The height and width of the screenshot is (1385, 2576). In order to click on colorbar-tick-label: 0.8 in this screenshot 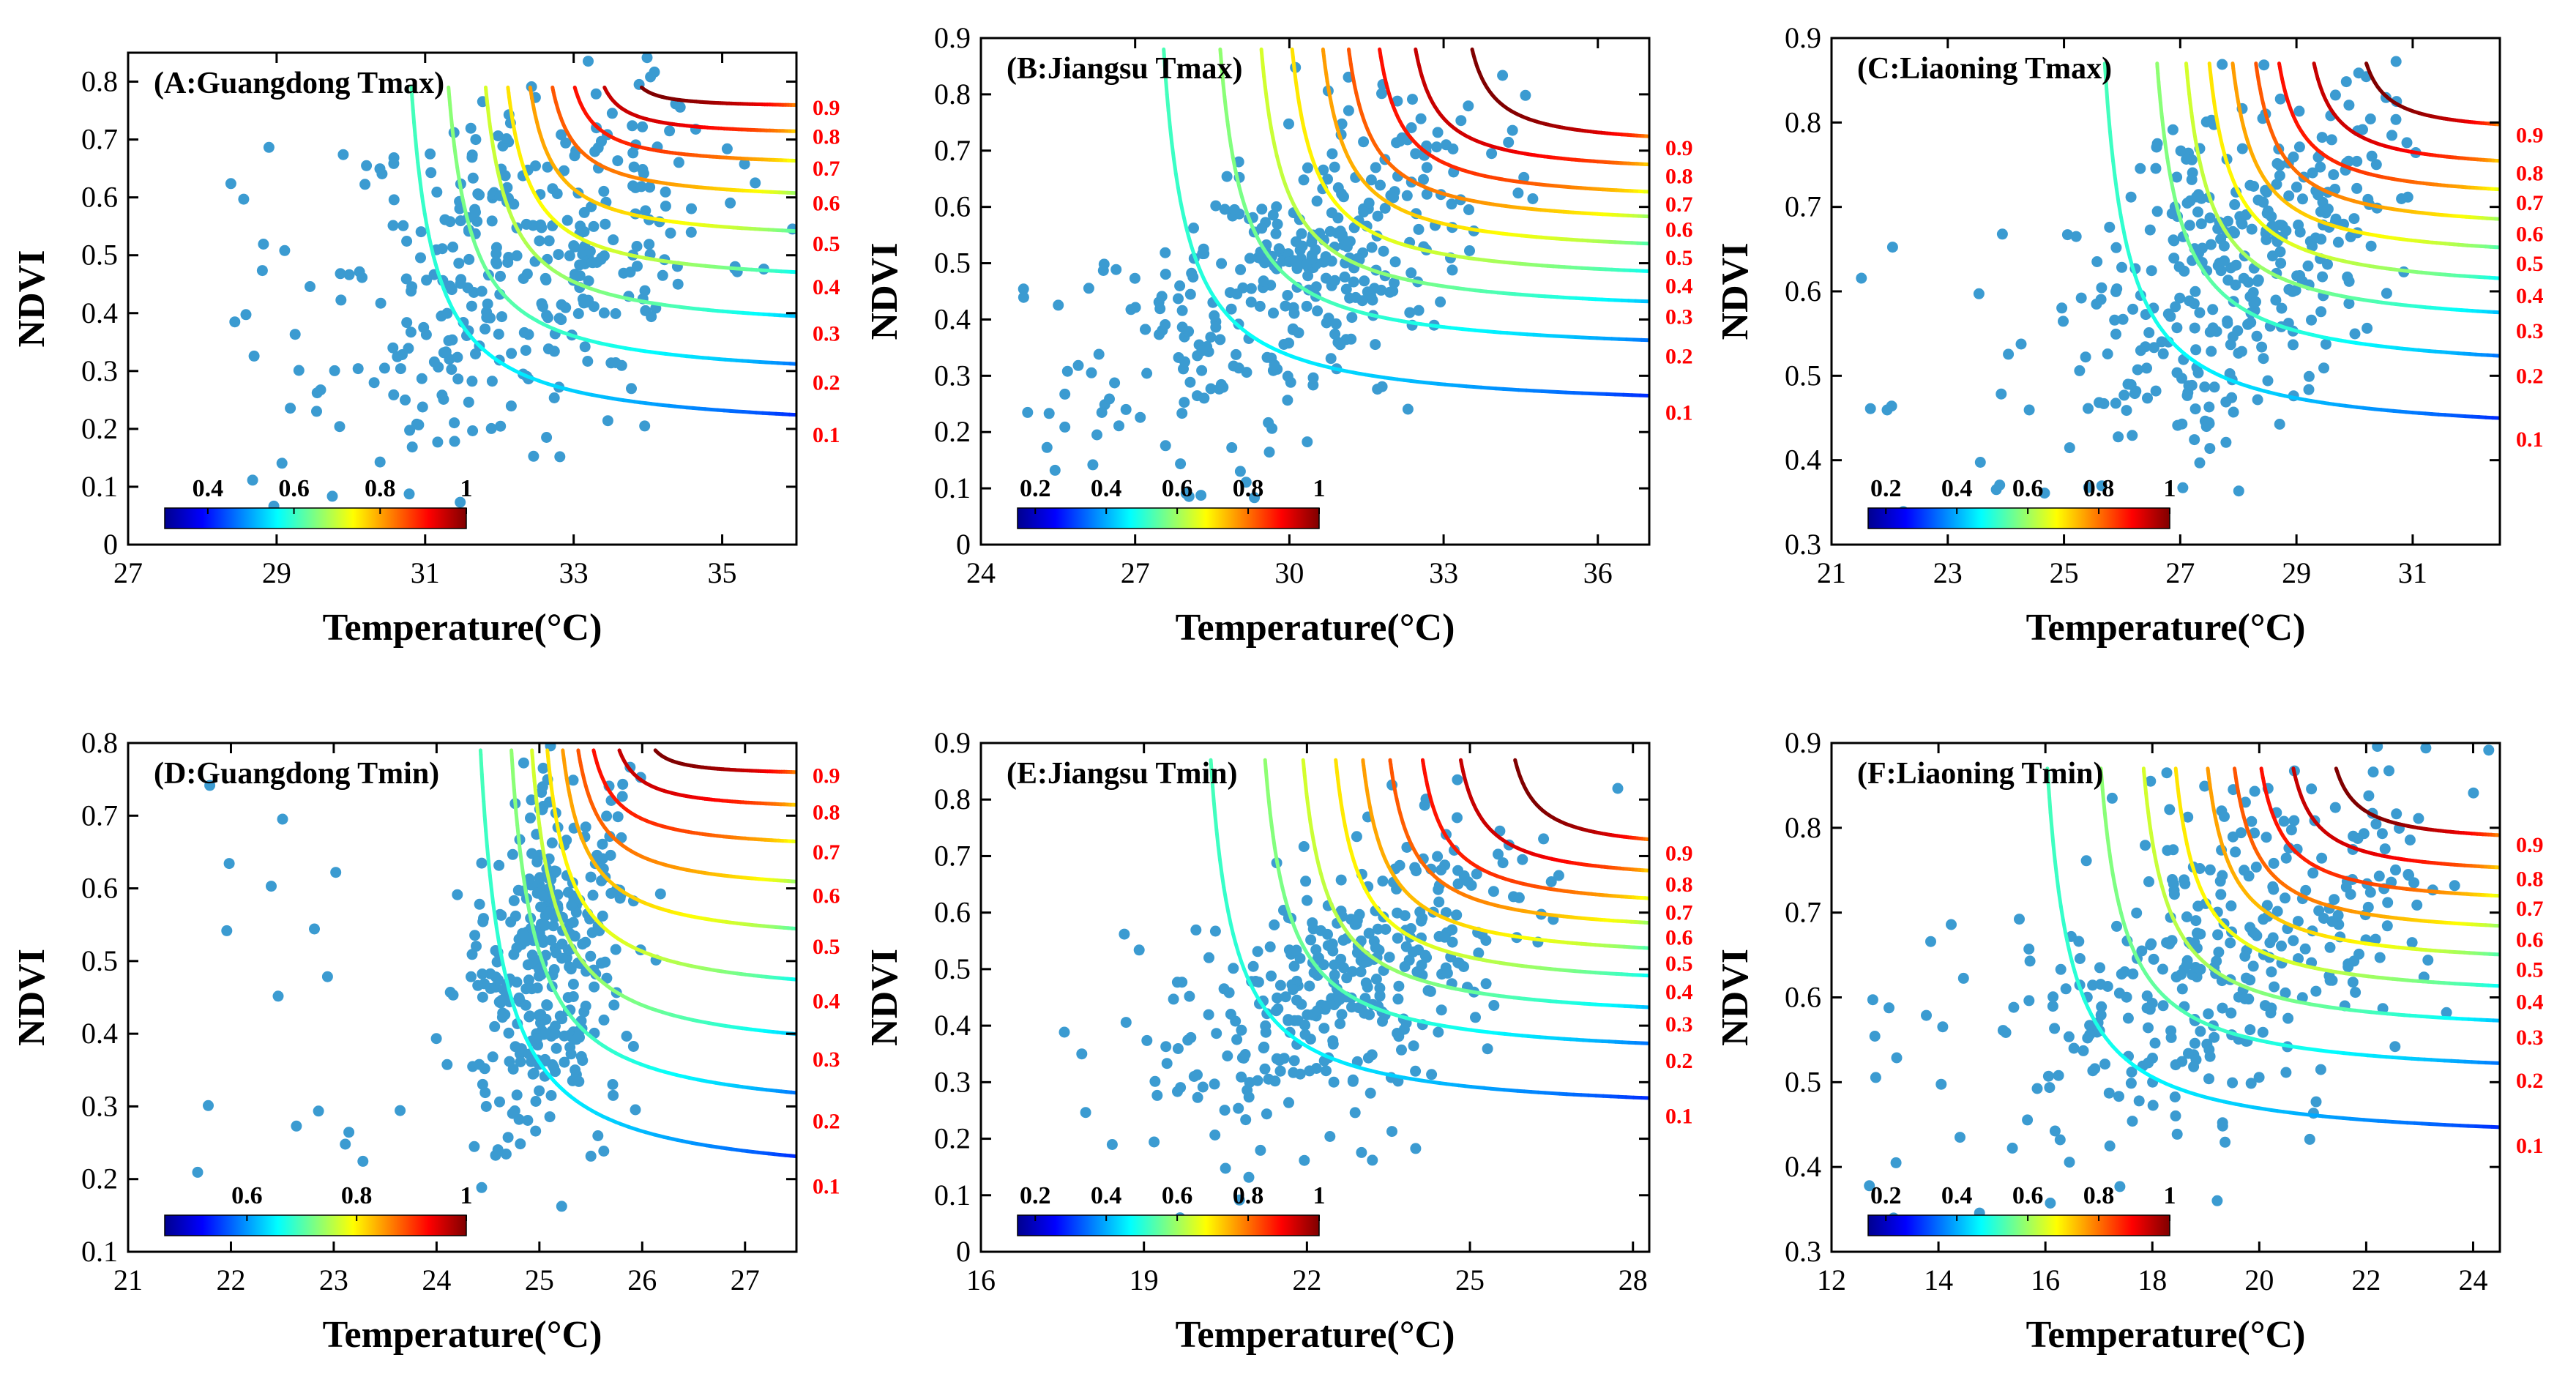, I will do `click(2099, 1195)`.